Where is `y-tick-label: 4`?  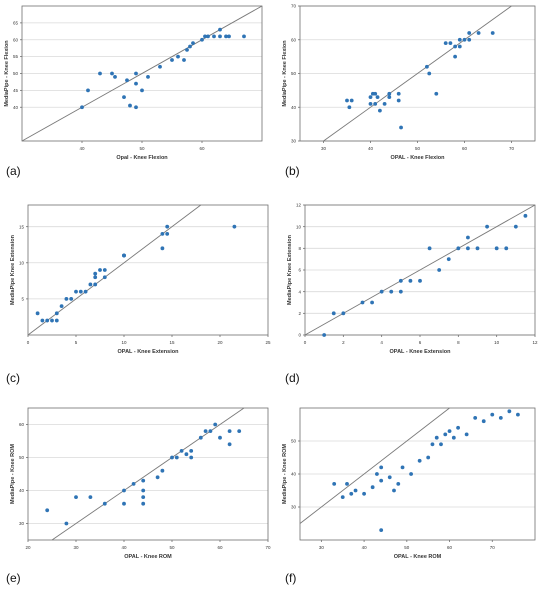 y-tick-label: 4 is located at coordinates (299, 291).